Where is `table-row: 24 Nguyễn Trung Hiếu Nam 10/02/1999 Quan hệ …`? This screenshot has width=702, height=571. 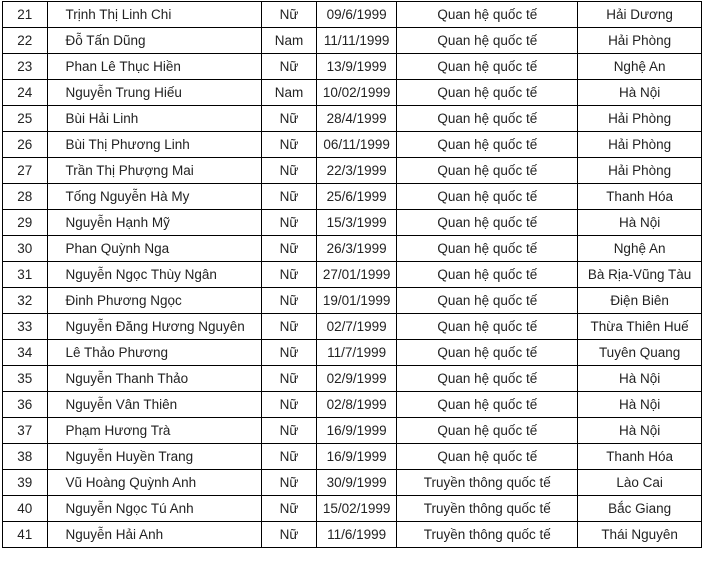 table-row: 24 Nguyễn Trung Hiếu Nam 10/02/1999 Quan hệ … is located at coordinates (352, 92).